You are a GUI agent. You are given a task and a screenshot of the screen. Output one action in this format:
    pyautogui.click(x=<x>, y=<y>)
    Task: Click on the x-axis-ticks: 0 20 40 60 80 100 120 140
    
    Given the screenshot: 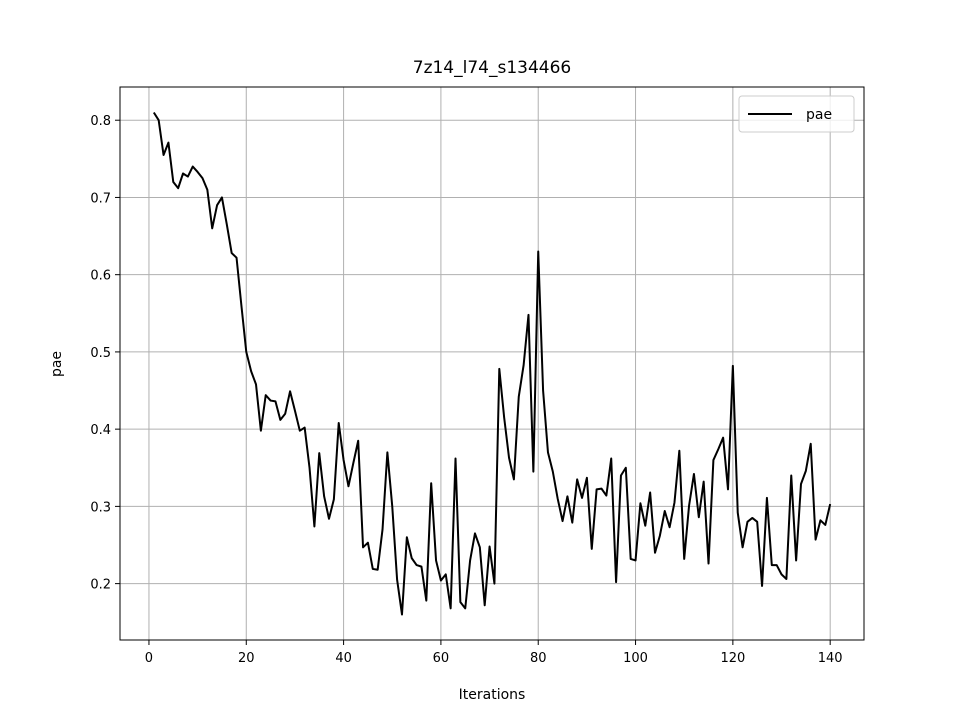 What is the action you would take?
    pyautogui.click(x=494, y=653)
    